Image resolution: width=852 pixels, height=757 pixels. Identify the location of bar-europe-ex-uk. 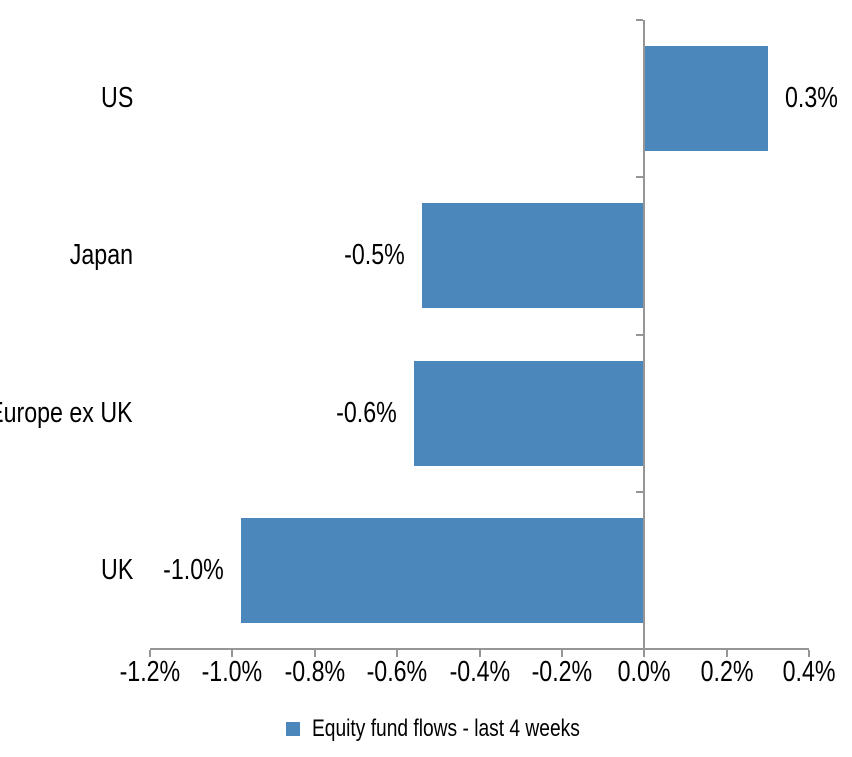
(529, 413).